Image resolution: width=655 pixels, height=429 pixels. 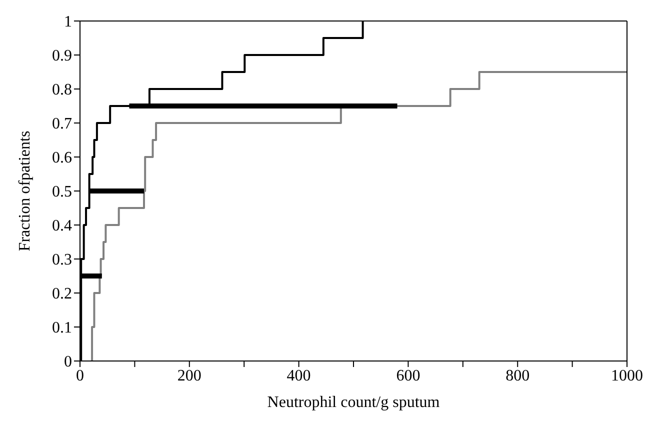 What do you see at coordinates (62, 90) in the screenshot?
I see `y-tick-label: 0.8` at bounding box center [62, 90].